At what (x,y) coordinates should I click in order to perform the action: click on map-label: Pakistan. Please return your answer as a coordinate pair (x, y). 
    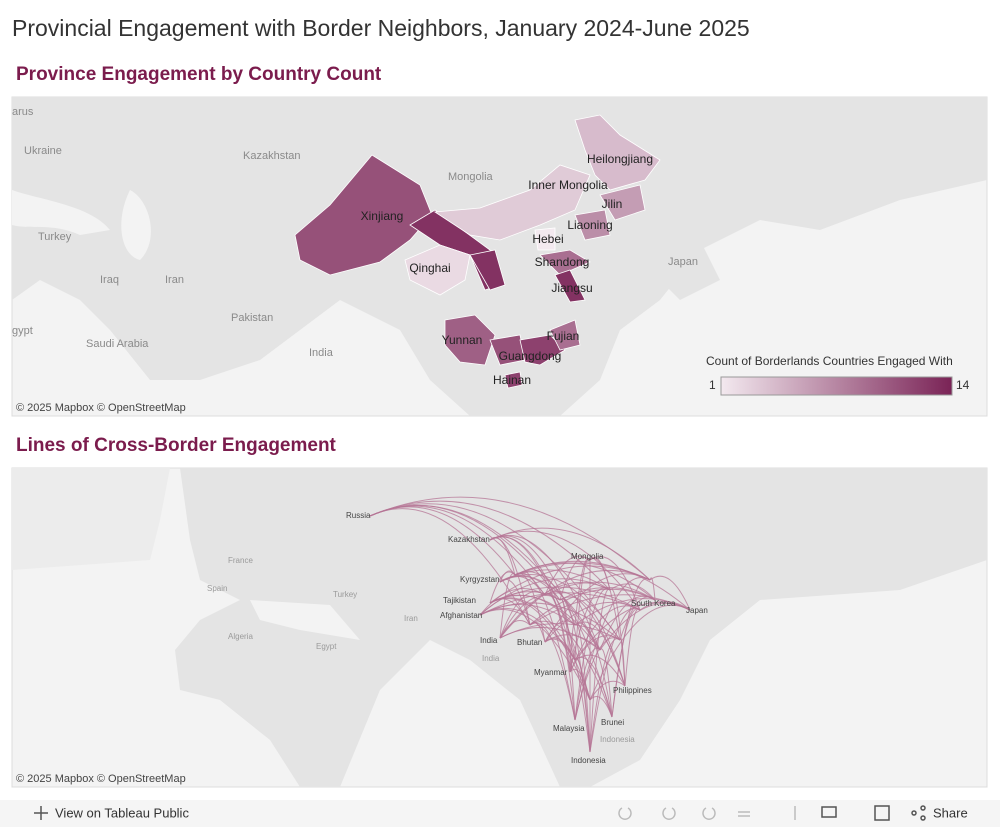
    Looking at the image, I should click on (252, 318).